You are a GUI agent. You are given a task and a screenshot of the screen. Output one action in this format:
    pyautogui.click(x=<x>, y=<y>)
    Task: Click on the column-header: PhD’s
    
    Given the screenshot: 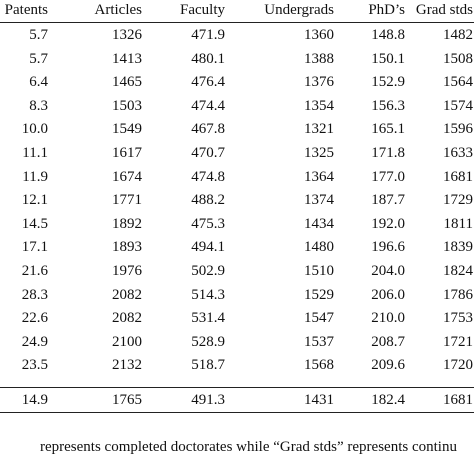 What is the action you would take?
    pyautogui.click(x=386, y=10)
    